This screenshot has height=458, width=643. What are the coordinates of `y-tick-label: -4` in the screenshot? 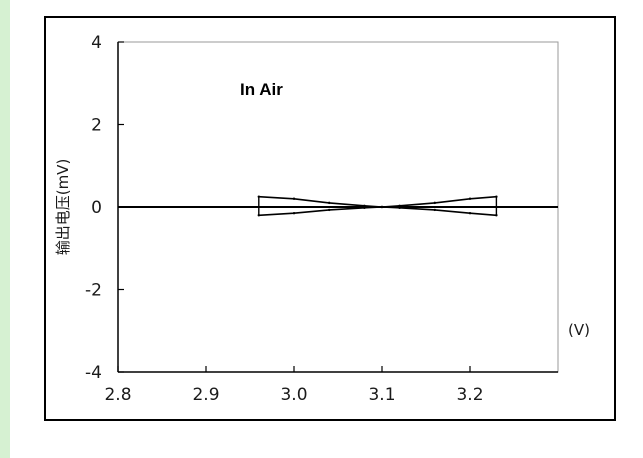 It's located at (93, 373).